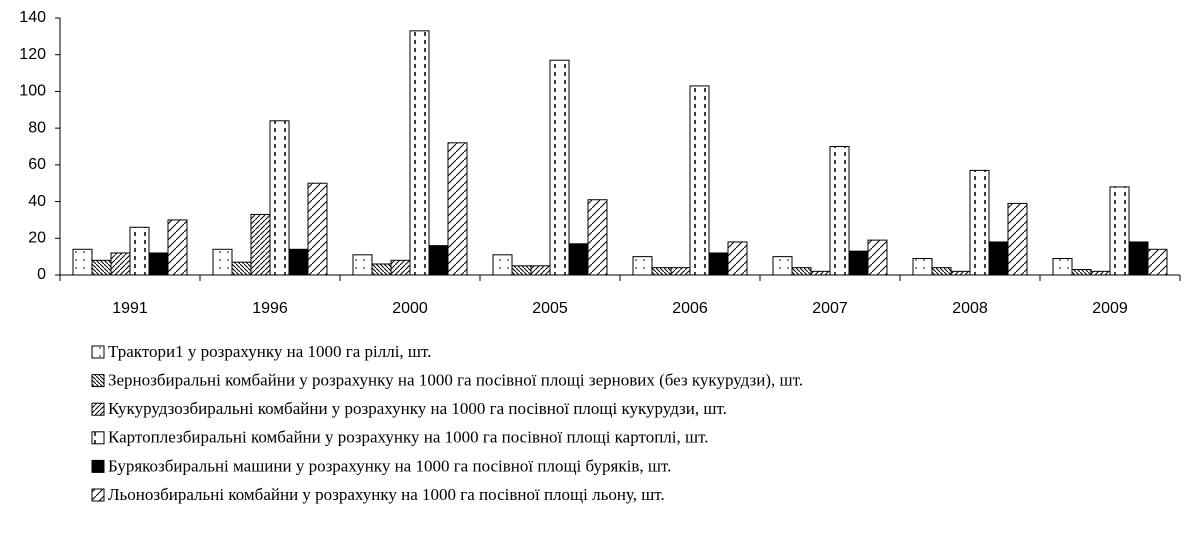  I want to click on y-tick-label: 80, so click(37, 127).